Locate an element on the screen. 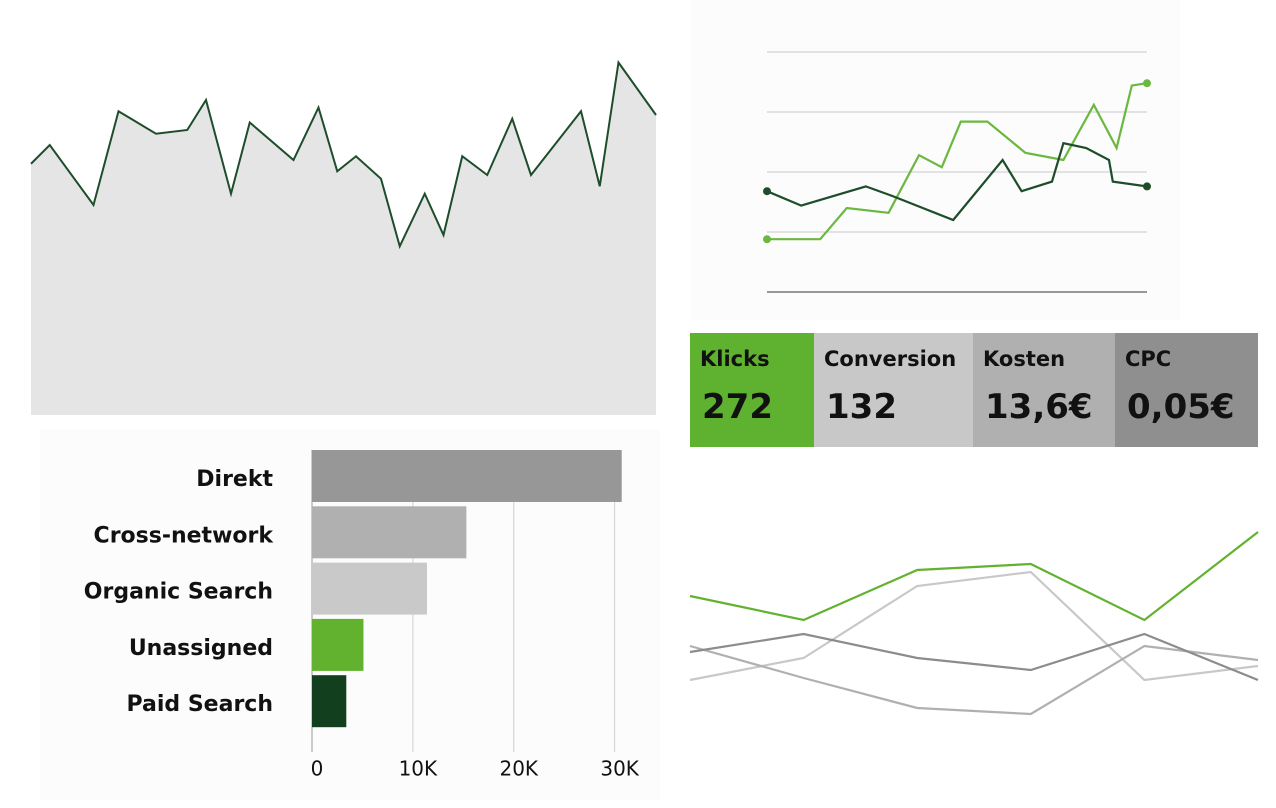 The image size is (1276, 808). kpi-value: 13,6€ is located at coordinates (1039, 407).